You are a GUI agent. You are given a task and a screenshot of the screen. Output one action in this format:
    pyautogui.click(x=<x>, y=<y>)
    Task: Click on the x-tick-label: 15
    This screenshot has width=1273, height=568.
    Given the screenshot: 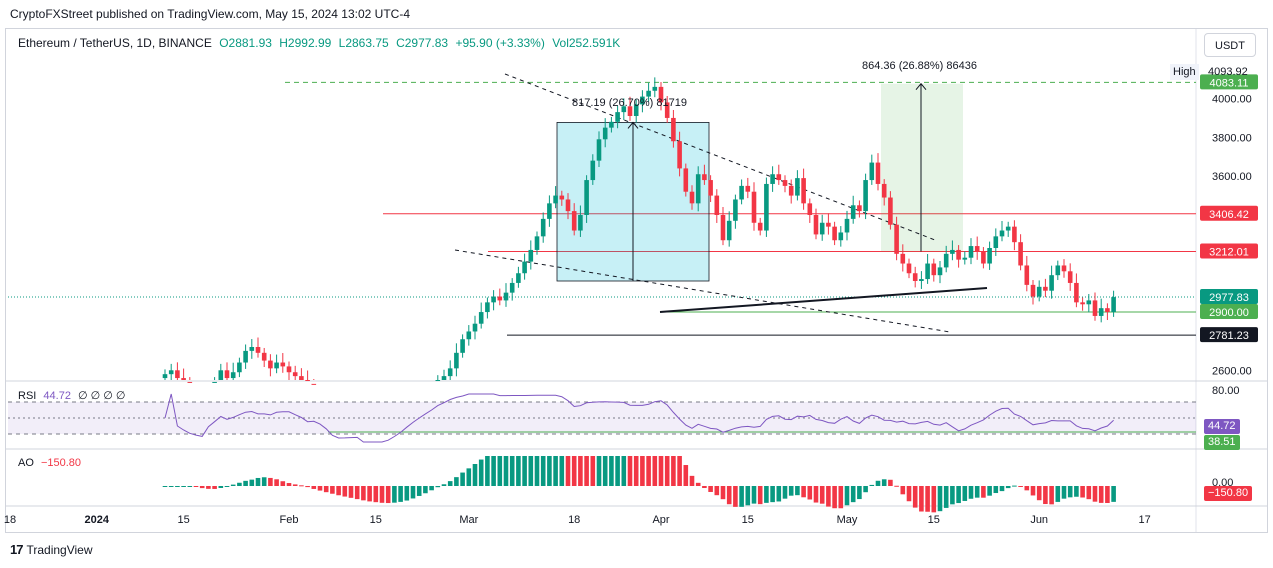 What is the action you would take?
    pyautogui.click(x=183, y=520)
    